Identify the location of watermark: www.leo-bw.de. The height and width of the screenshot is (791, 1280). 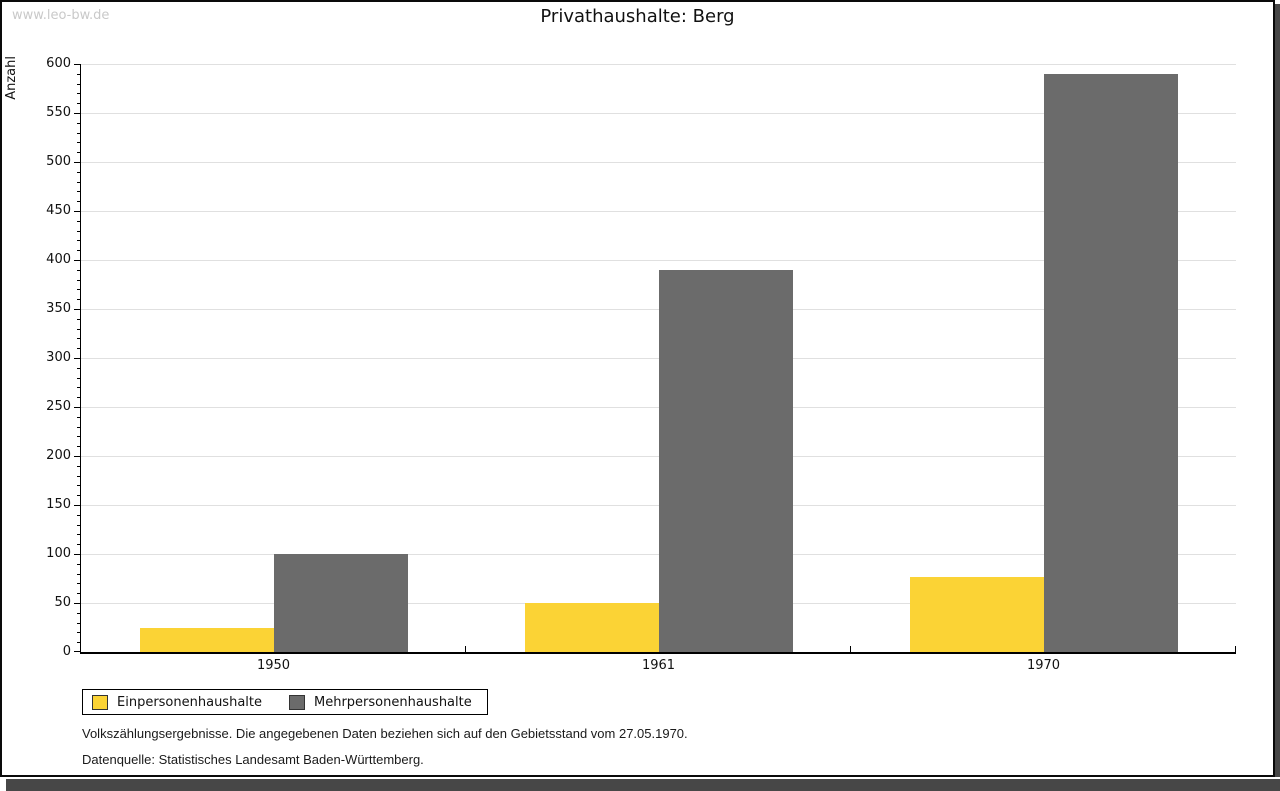
(61, 15).